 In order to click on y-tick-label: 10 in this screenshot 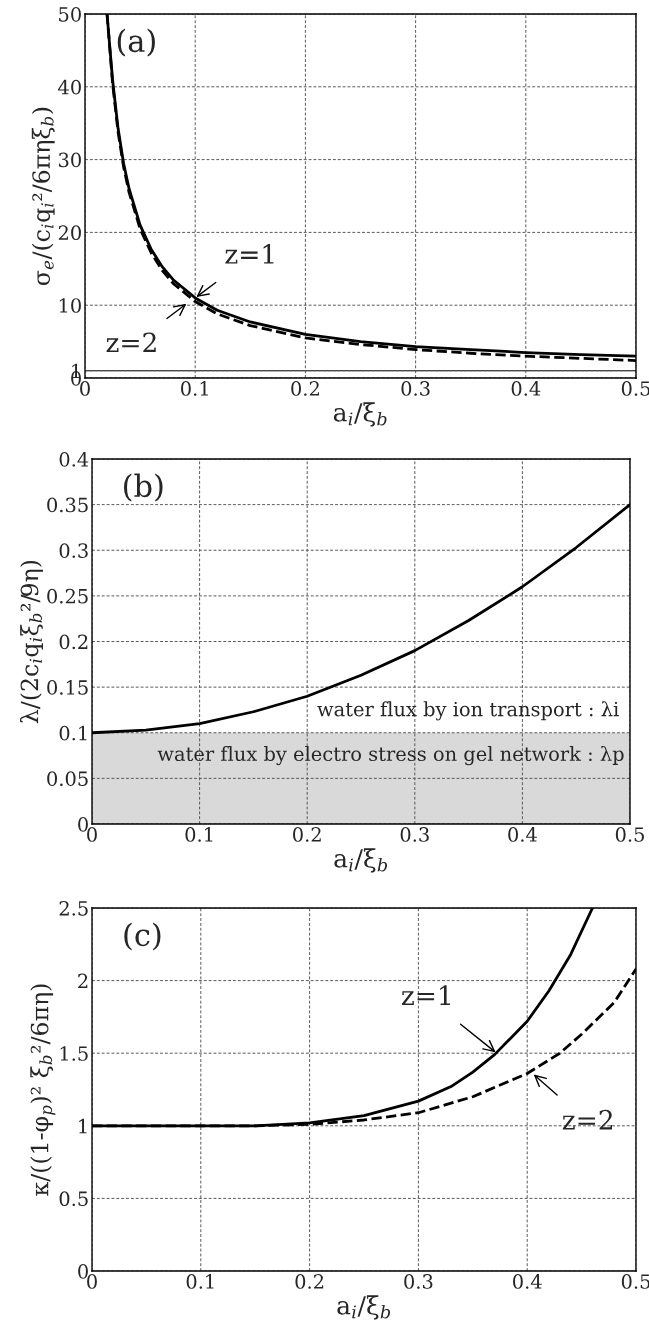, I will do `click(70, 305)`.